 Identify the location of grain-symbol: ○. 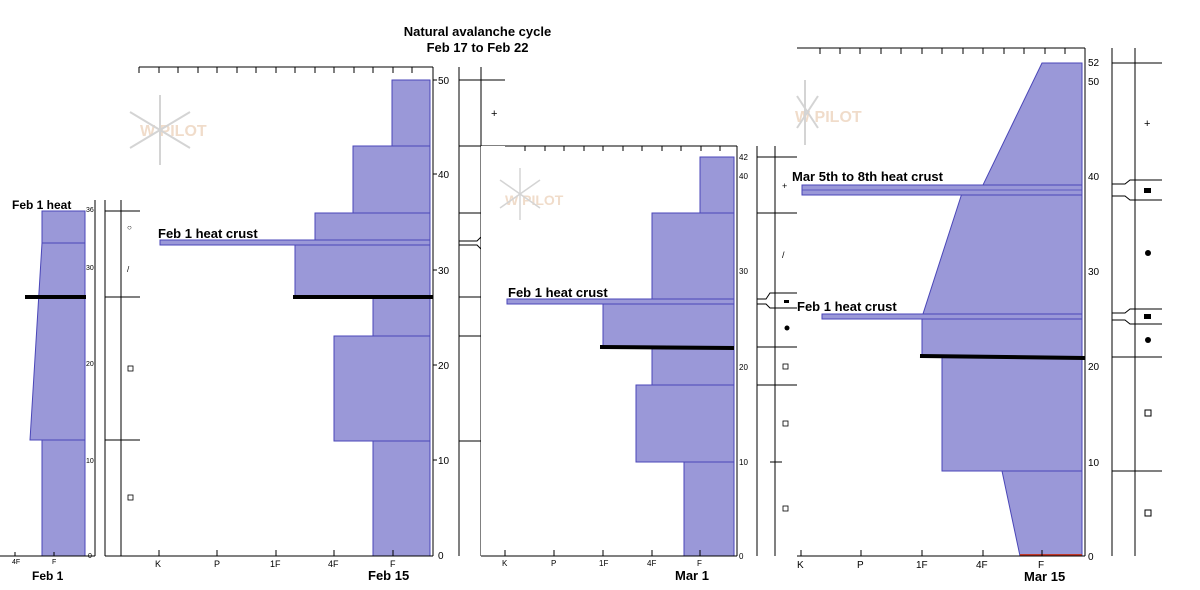
(129, 227).